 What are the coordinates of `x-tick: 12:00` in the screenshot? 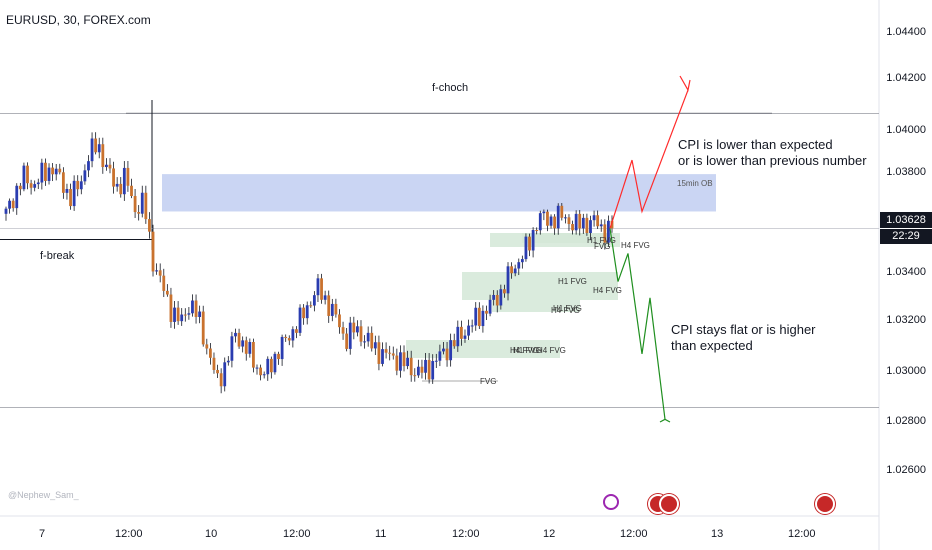 It's located at (802, 534).